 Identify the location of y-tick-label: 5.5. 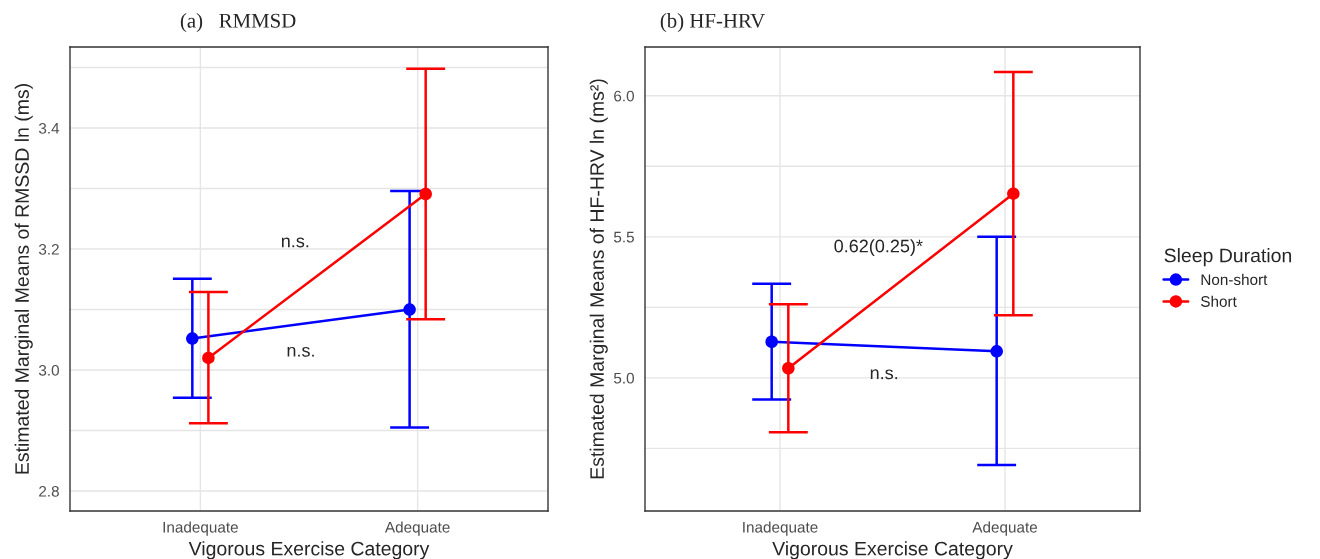
(623, 237).